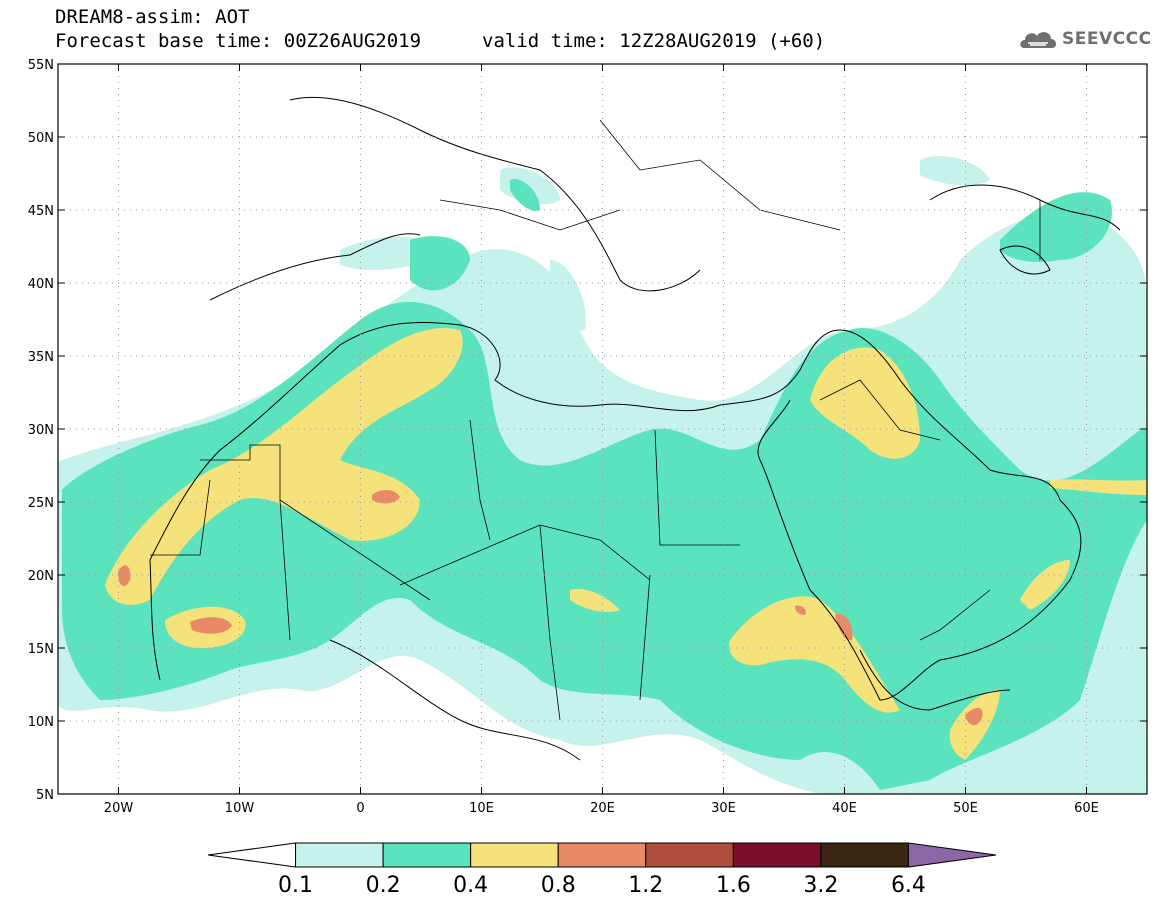  Describe the element at coordinates (41, 649) in the screenshot. I see `lat-tick-label: 15N` at that location.